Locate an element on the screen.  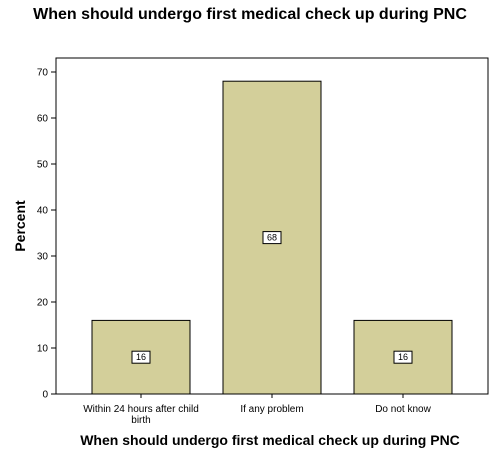
y-tick-label: 20 is located at coordinates (43, 303).